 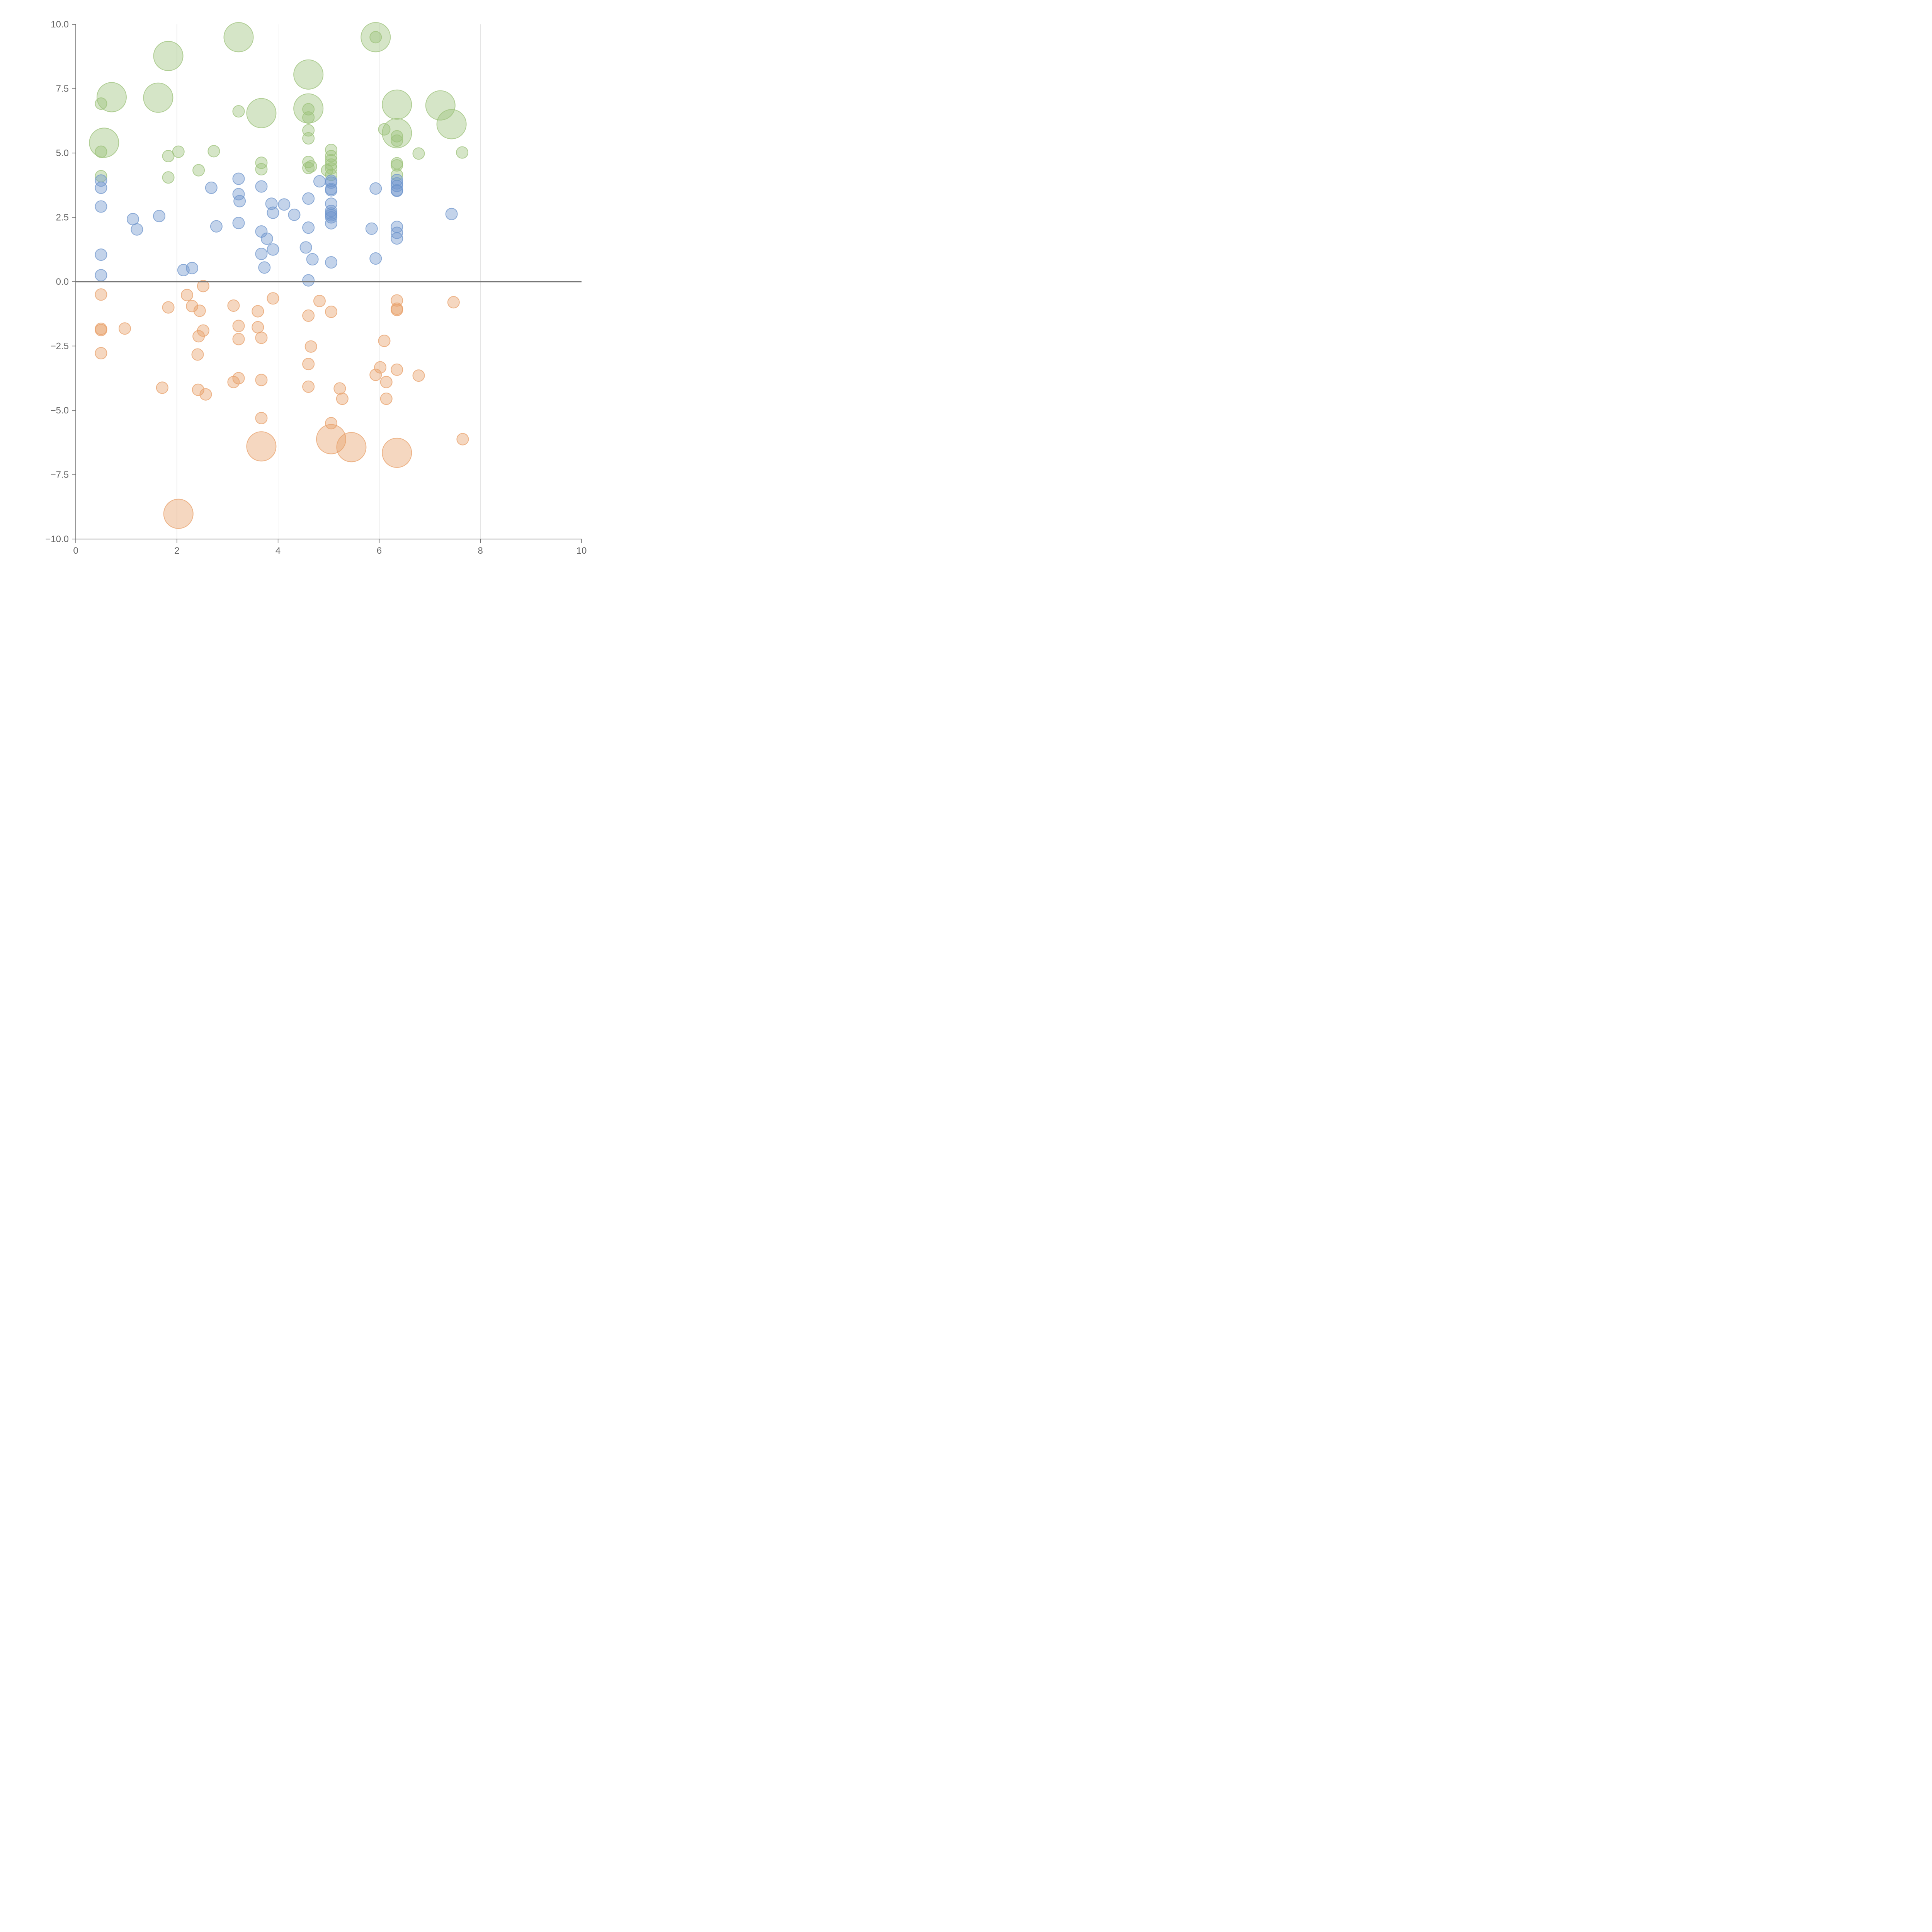 I want to click on y-tick-label: 7.5, so click(x=62, y=89).